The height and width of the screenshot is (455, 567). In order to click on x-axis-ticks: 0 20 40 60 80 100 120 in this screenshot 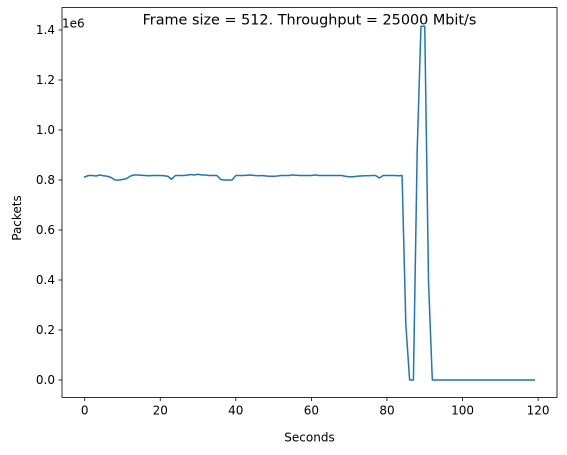, I will do `click(315, 407)`.